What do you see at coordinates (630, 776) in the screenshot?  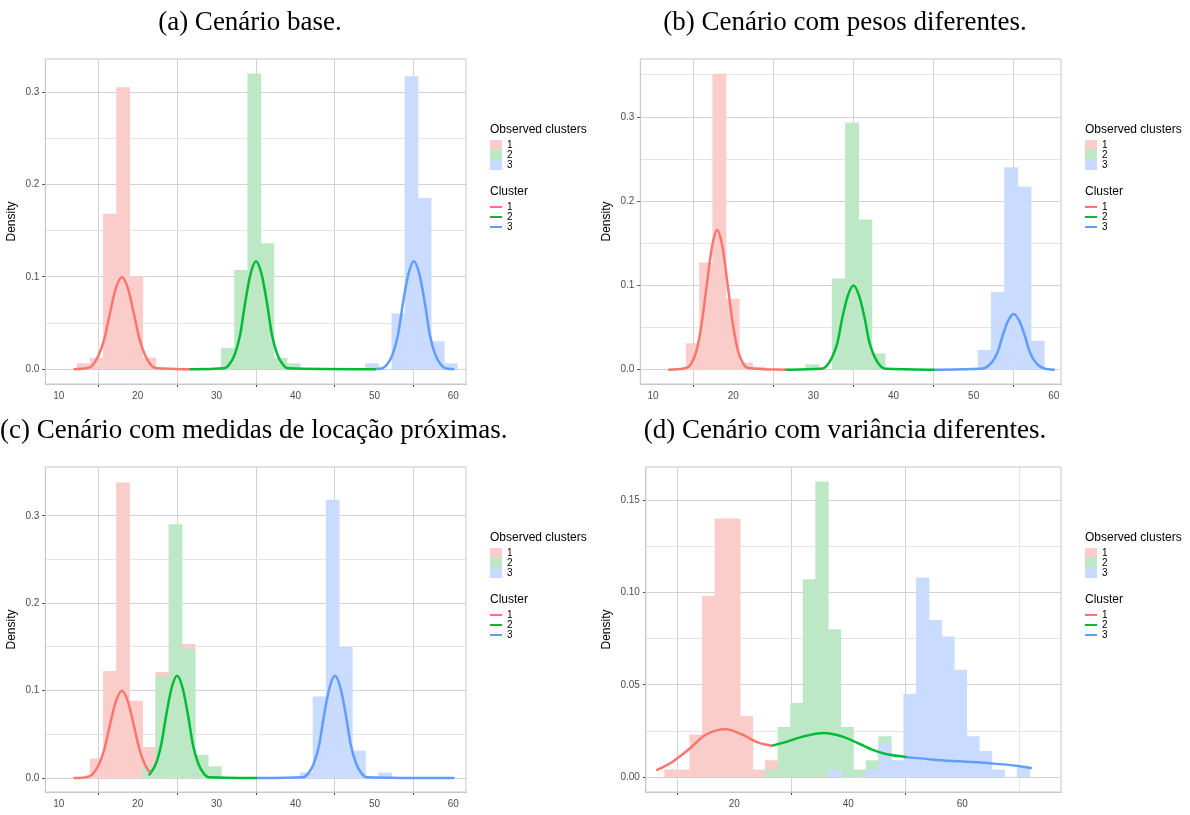 I see `y-tick-label: 0.00` at bounding box center [630, 776].